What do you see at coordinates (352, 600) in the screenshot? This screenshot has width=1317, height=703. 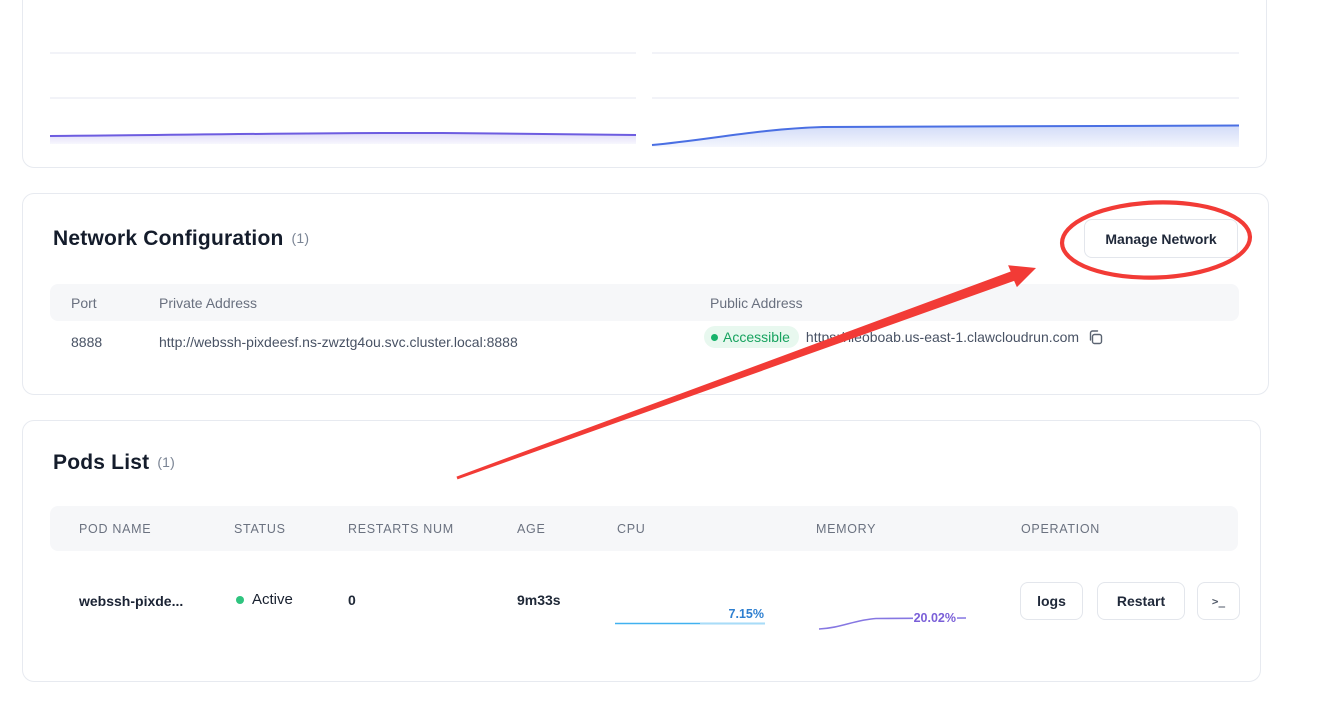 I see `restarts-value: 0` at bounding box center [352, 600].